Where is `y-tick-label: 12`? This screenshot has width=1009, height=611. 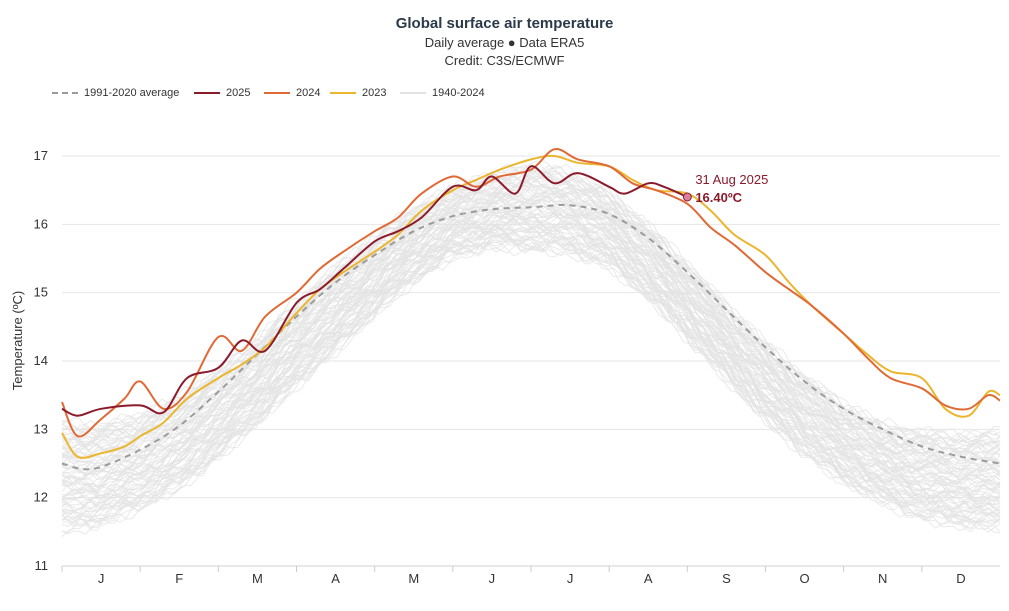
y-tick-label: 12 is located at coordinates (41, 497).